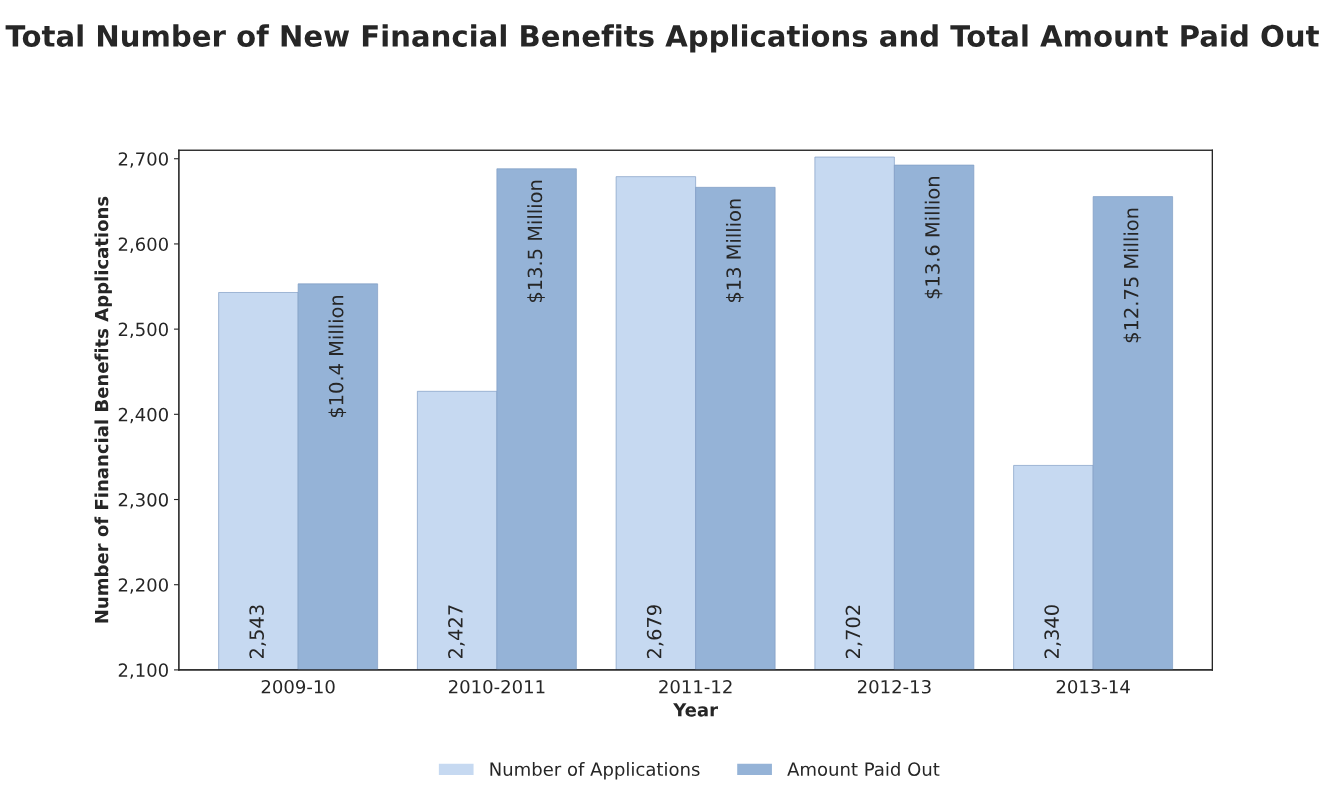 This screenshot has width=1325, height=812. I want to click on legend-label: Amount Paid Out, so click(863, 769).